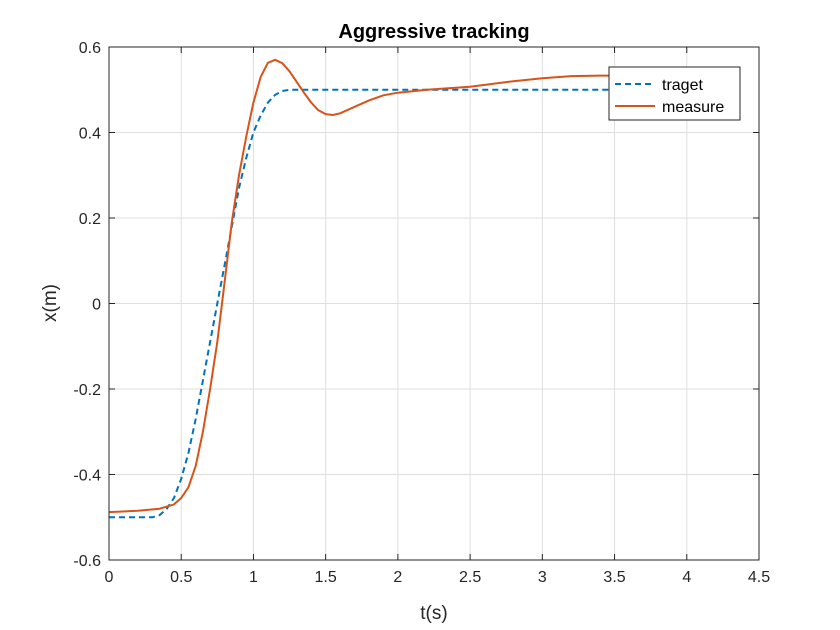 The width and height of the screenshot is (840, 630). I want to click on y-tick-label: -0.4, so click(87, 476).